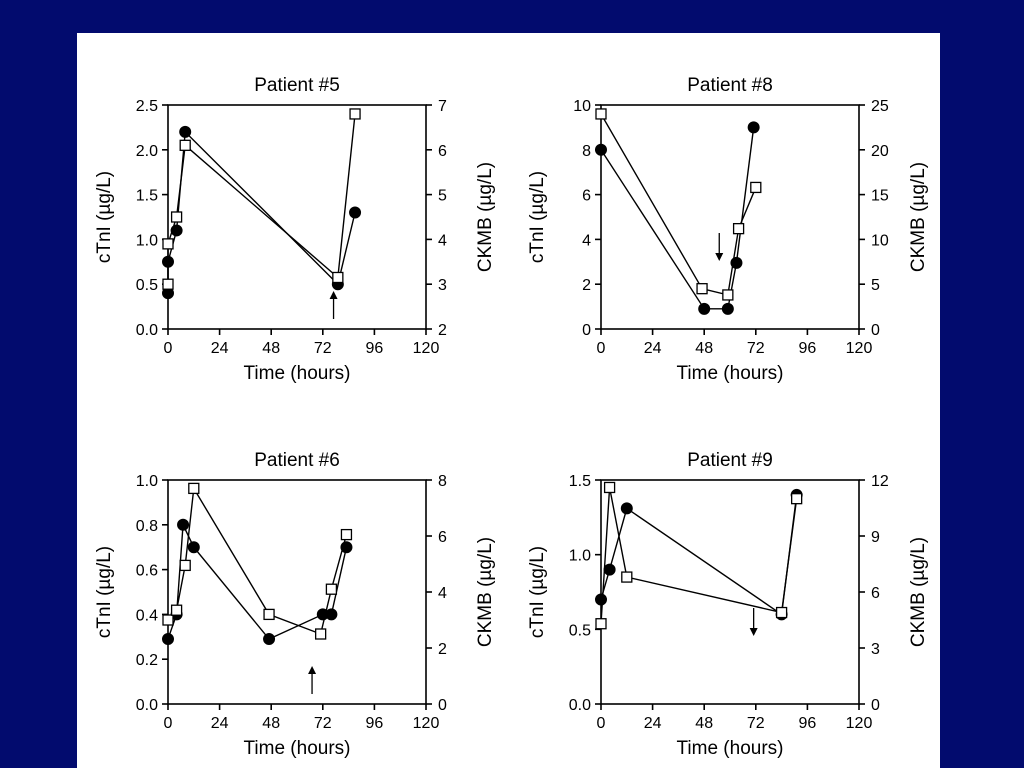 The width and height of the screenshot is (1024, 768). I want to click on chart-title: Patient #5, so click(297, 85).